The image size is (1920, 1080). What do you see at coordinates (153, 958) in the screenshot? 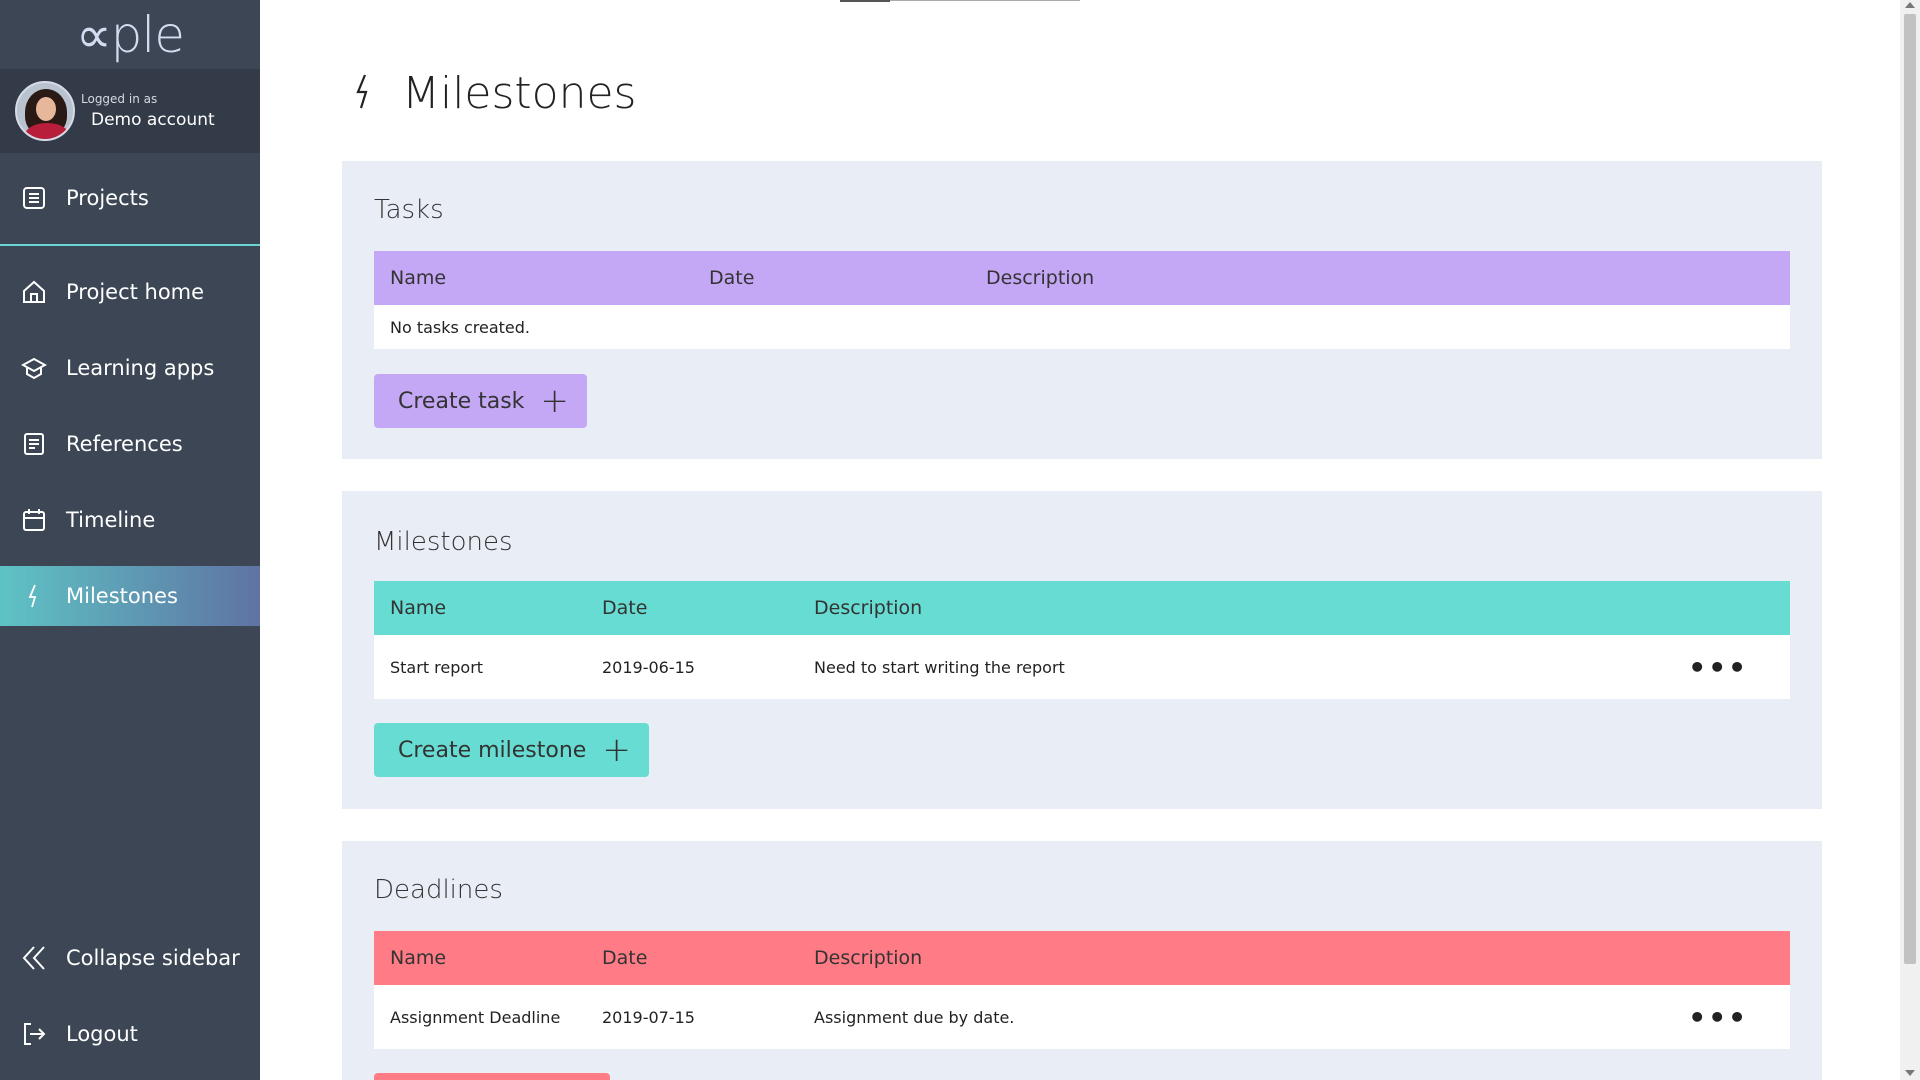
I see `collapse-sidebar-label: Collapse sidebar` at bounding box center [153, 958].